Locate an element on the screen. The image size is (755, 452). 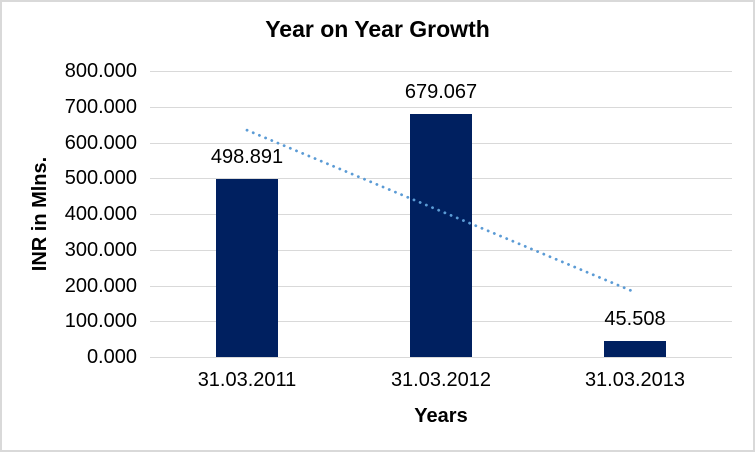
bar-31.03.2012 is located at coordinates (441, 235).